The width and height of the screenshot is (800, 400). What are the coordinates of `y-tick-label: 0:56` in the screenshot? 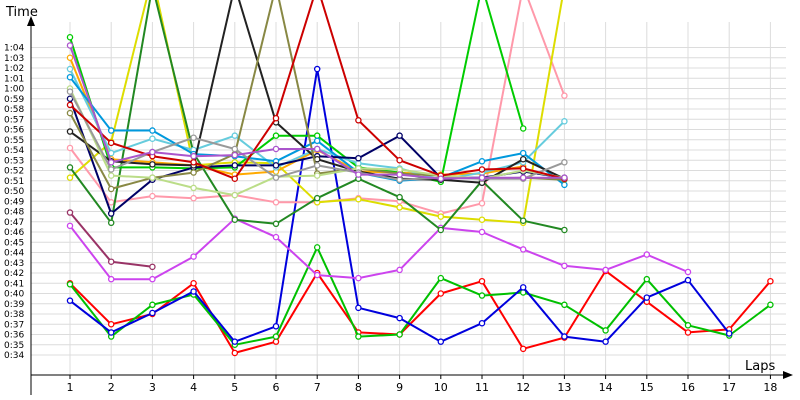 It's located at (14, 131).